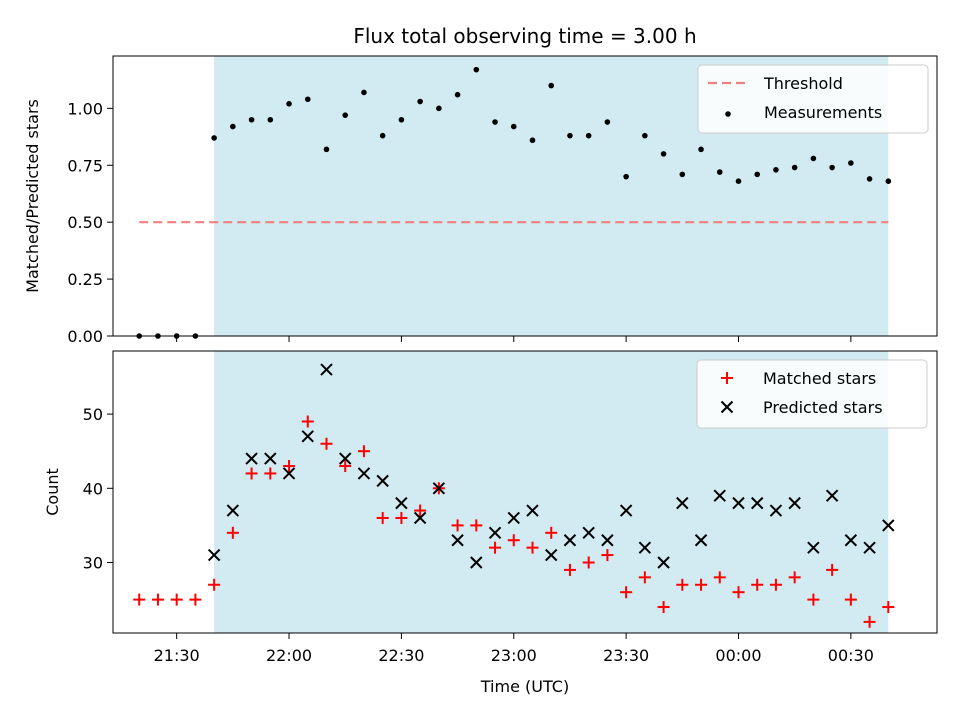 The width and height of the screenshot is (960, 720). Describe the element at coordinates (738, 655) in the screenshot. I see `x-tick-label: 00:00` at that location.